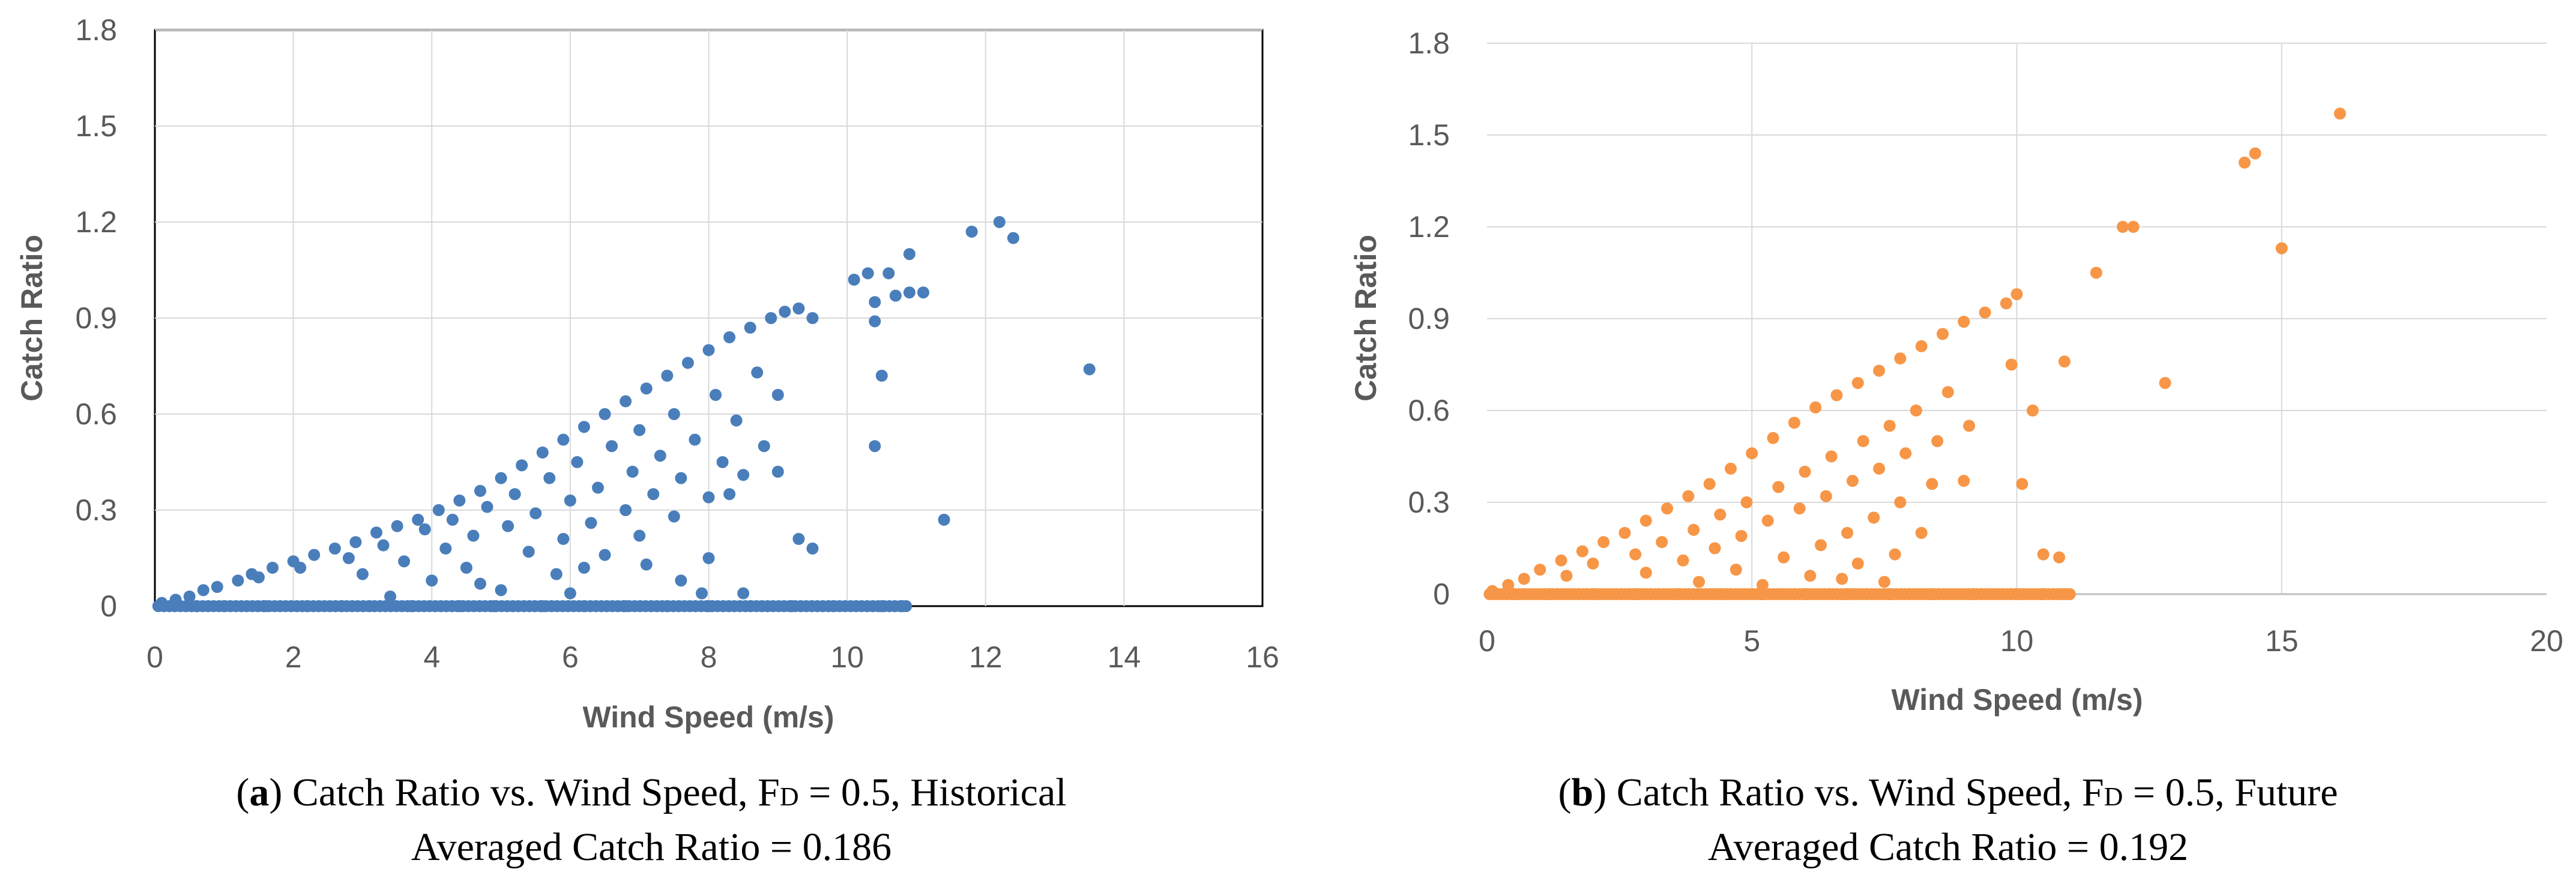 Image resolution: width=2576 pixels, height=893 pixels. What do you see at coordinates (1429, 43) in the screenshot?
I see `chart-b-y-tick-label: 1.8` at bounding box center [1429, 43].